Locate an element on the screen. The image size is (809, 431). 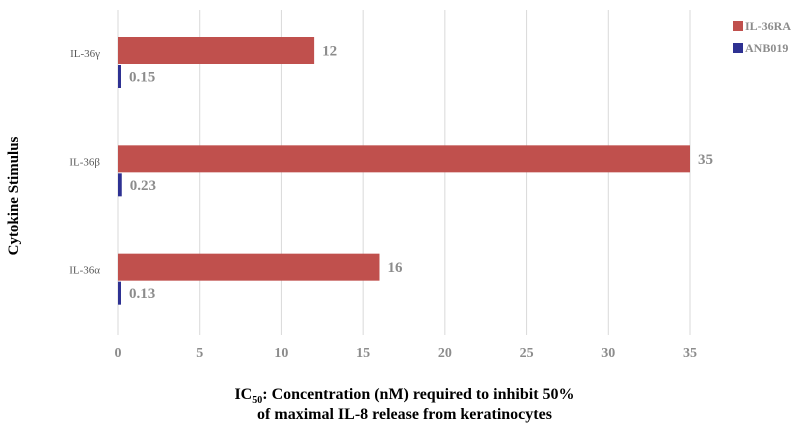
x-tick-label: 10 is located at coordinates (281, 353).